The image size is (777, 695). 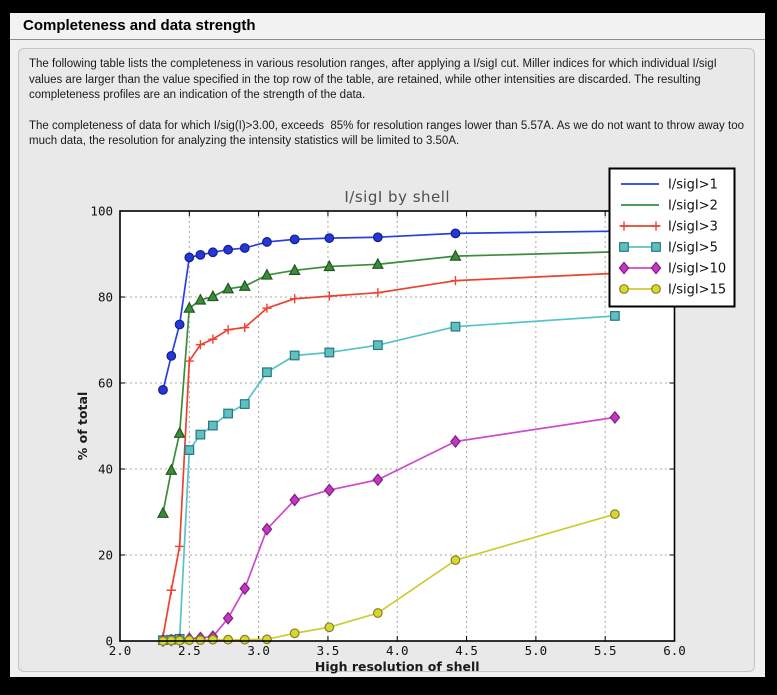 I want to click on page-title: Completeness and data strength, so click(x=387, y=26).